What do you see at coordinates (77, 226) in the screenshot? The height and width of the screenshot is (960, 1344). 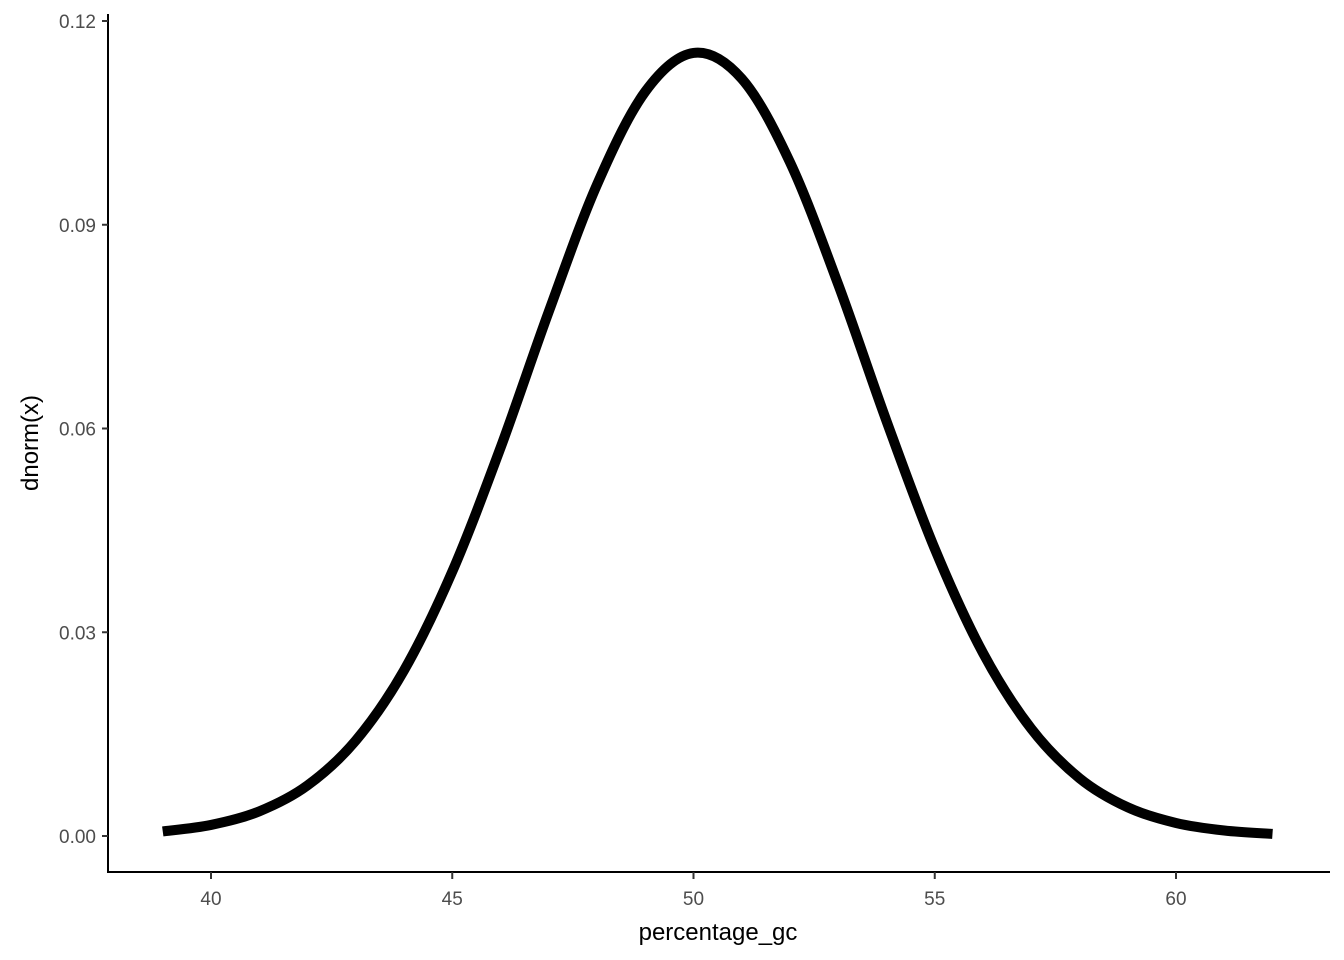 I see `y-tick-label: 0.09` at bounding box center [77, 226].